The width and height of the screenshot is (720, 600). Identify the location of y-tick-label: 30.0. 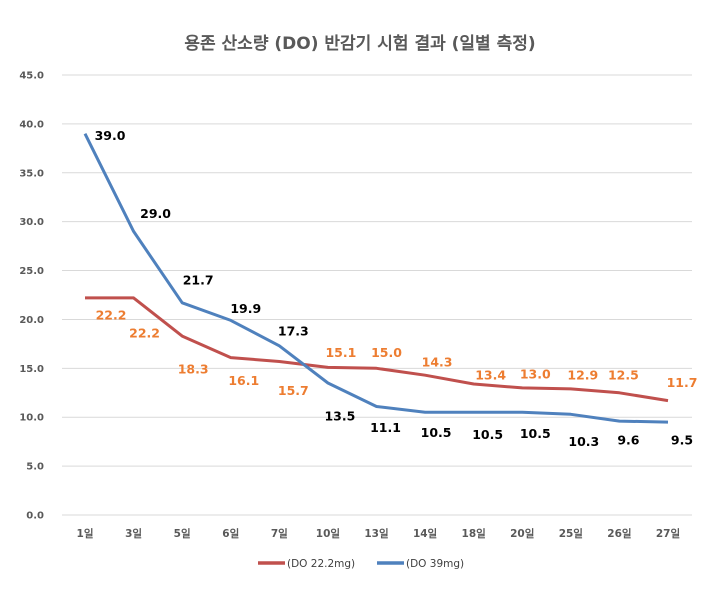
(31, 222).